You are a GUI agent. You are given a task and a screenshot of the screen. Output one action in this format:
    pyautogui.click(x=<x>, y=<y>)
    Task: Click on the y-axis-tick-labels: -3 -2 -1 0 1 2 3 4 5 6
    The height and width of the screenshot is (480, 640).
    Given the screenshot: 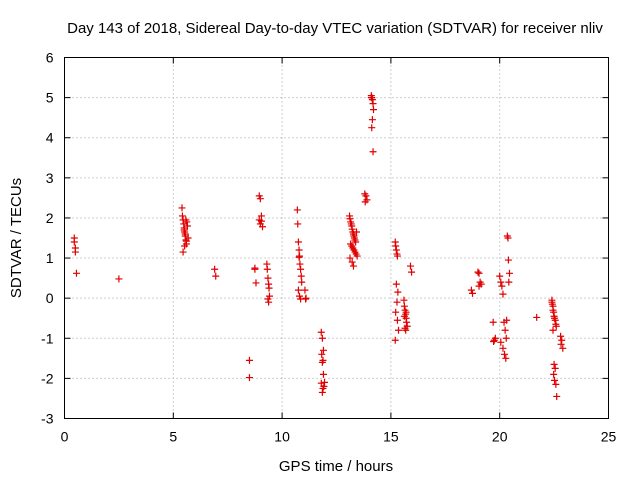 What is the action you would take?
    pyautogui.click(x=47, y=238)
    